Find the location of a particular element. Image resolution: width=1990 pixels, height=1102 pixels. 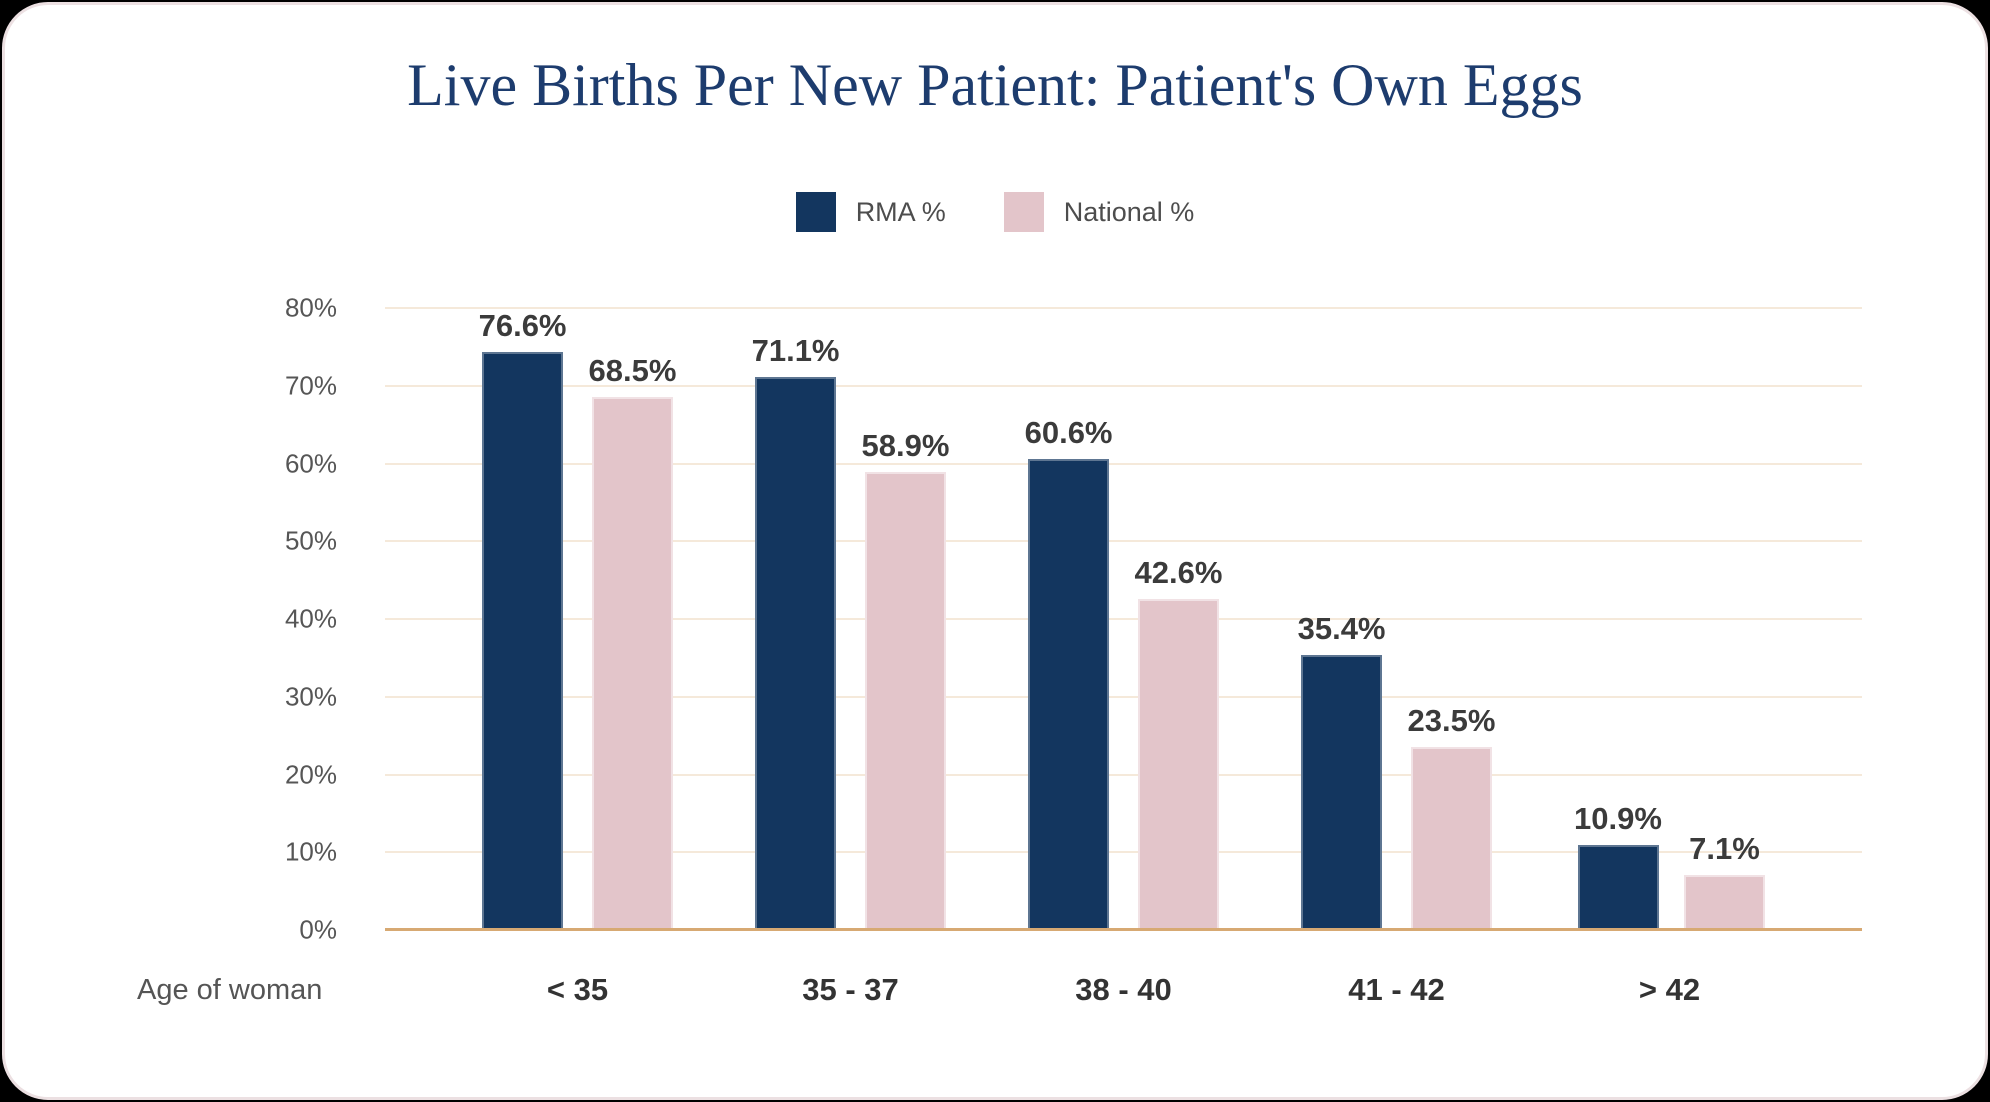

x-axis-label-42: > 42 is located at coordinates (1669, 989).